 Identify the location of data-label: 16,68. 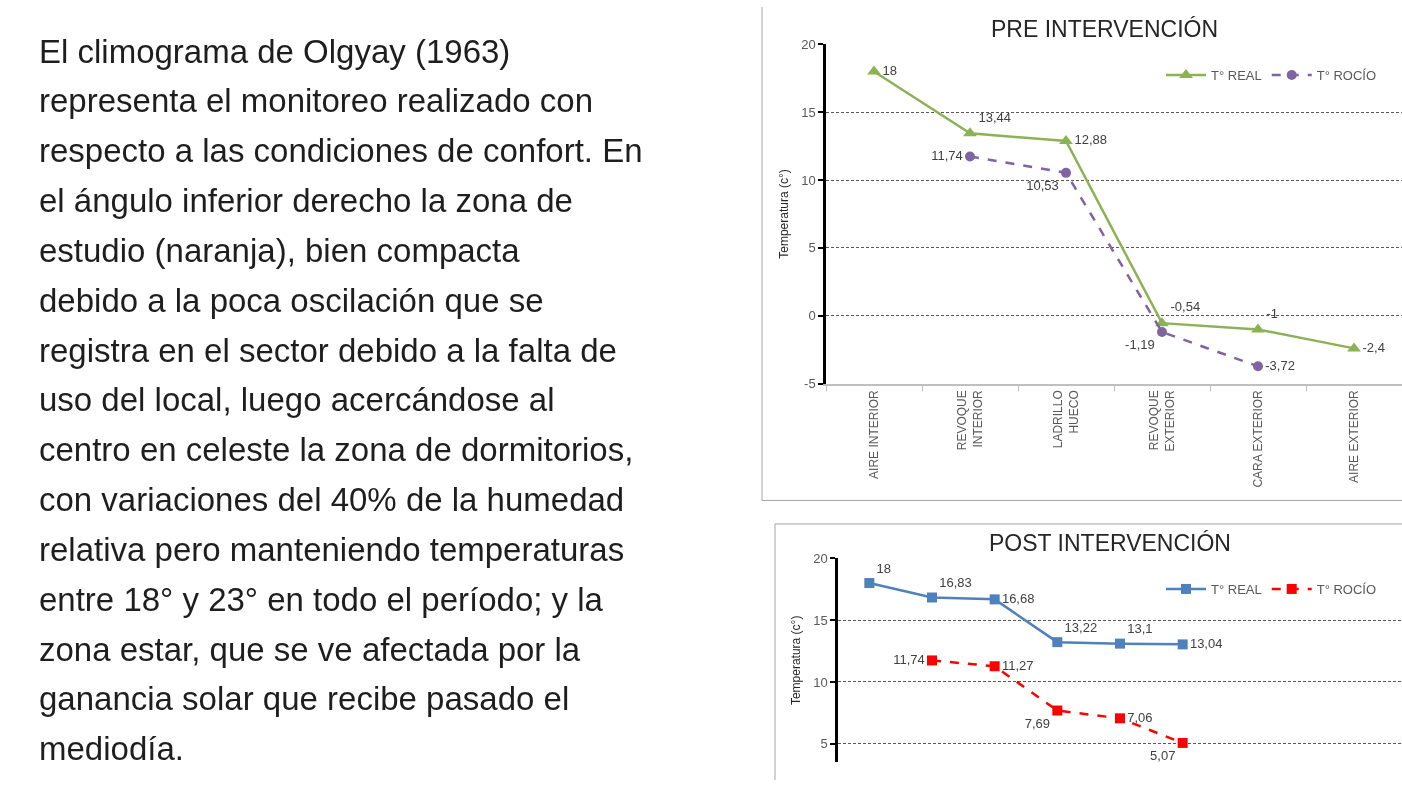
(1018, 598).